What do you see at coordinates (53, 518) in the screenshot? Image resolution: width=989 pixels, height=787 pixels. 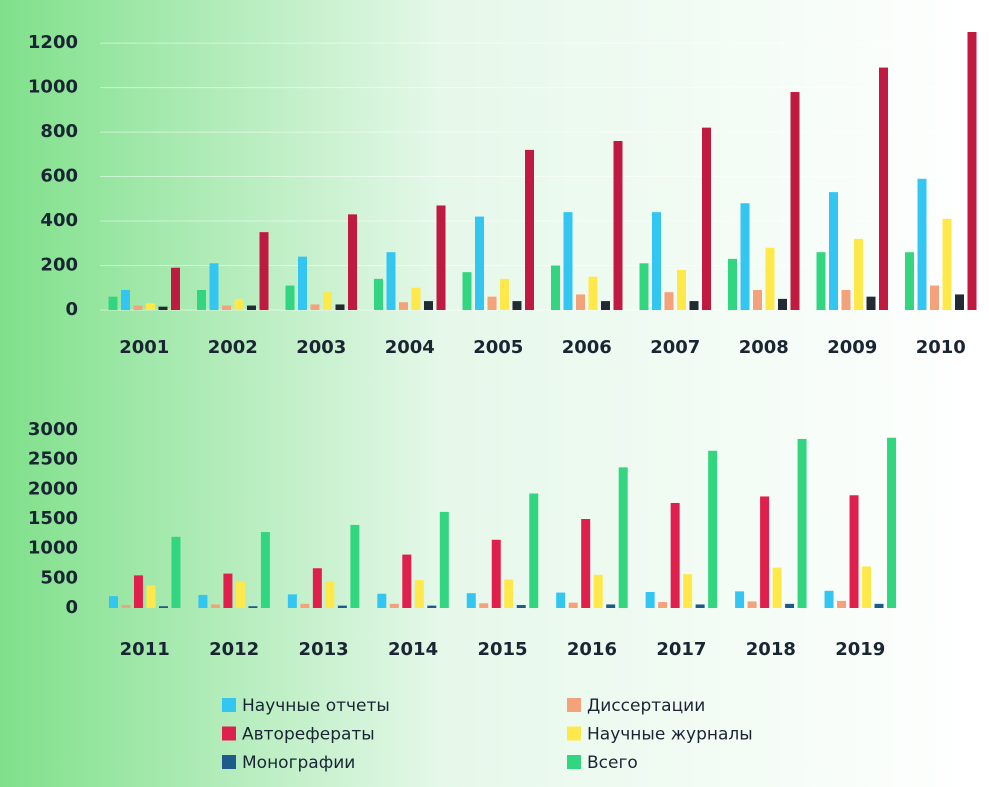 I see `y-tick-label: 1500` at bounding box center [53, 518].